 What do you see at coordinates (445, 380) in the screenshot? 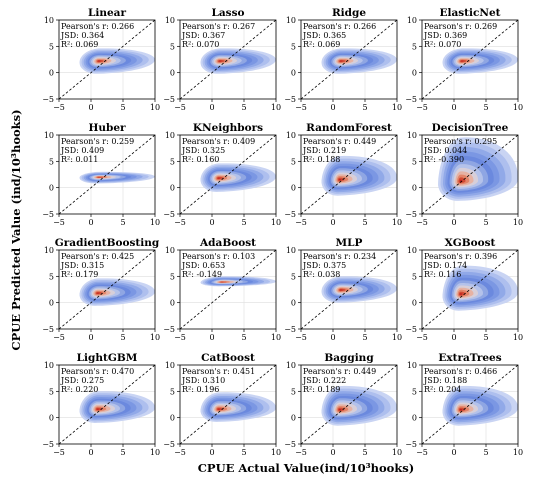
I see `stat-jsd: JSD: 0.188` at bounding box center [445, 380].